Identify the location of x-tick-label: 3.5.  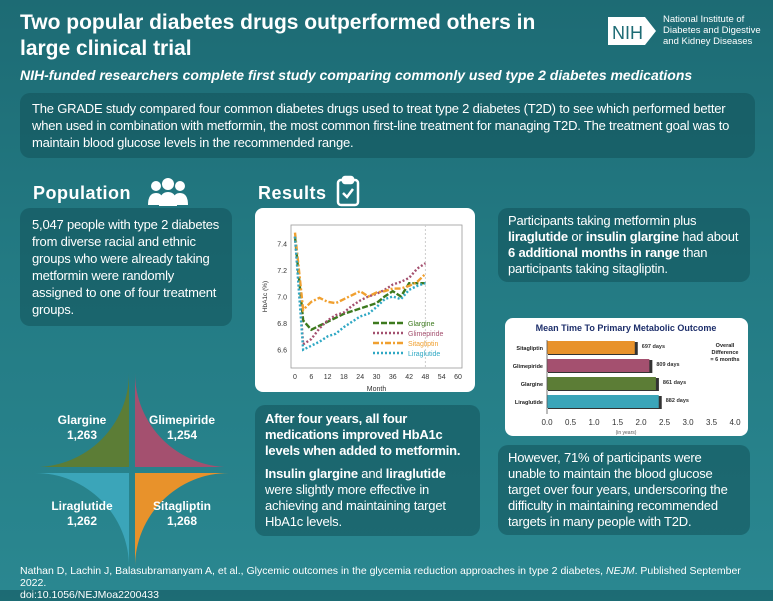
(712, 422).